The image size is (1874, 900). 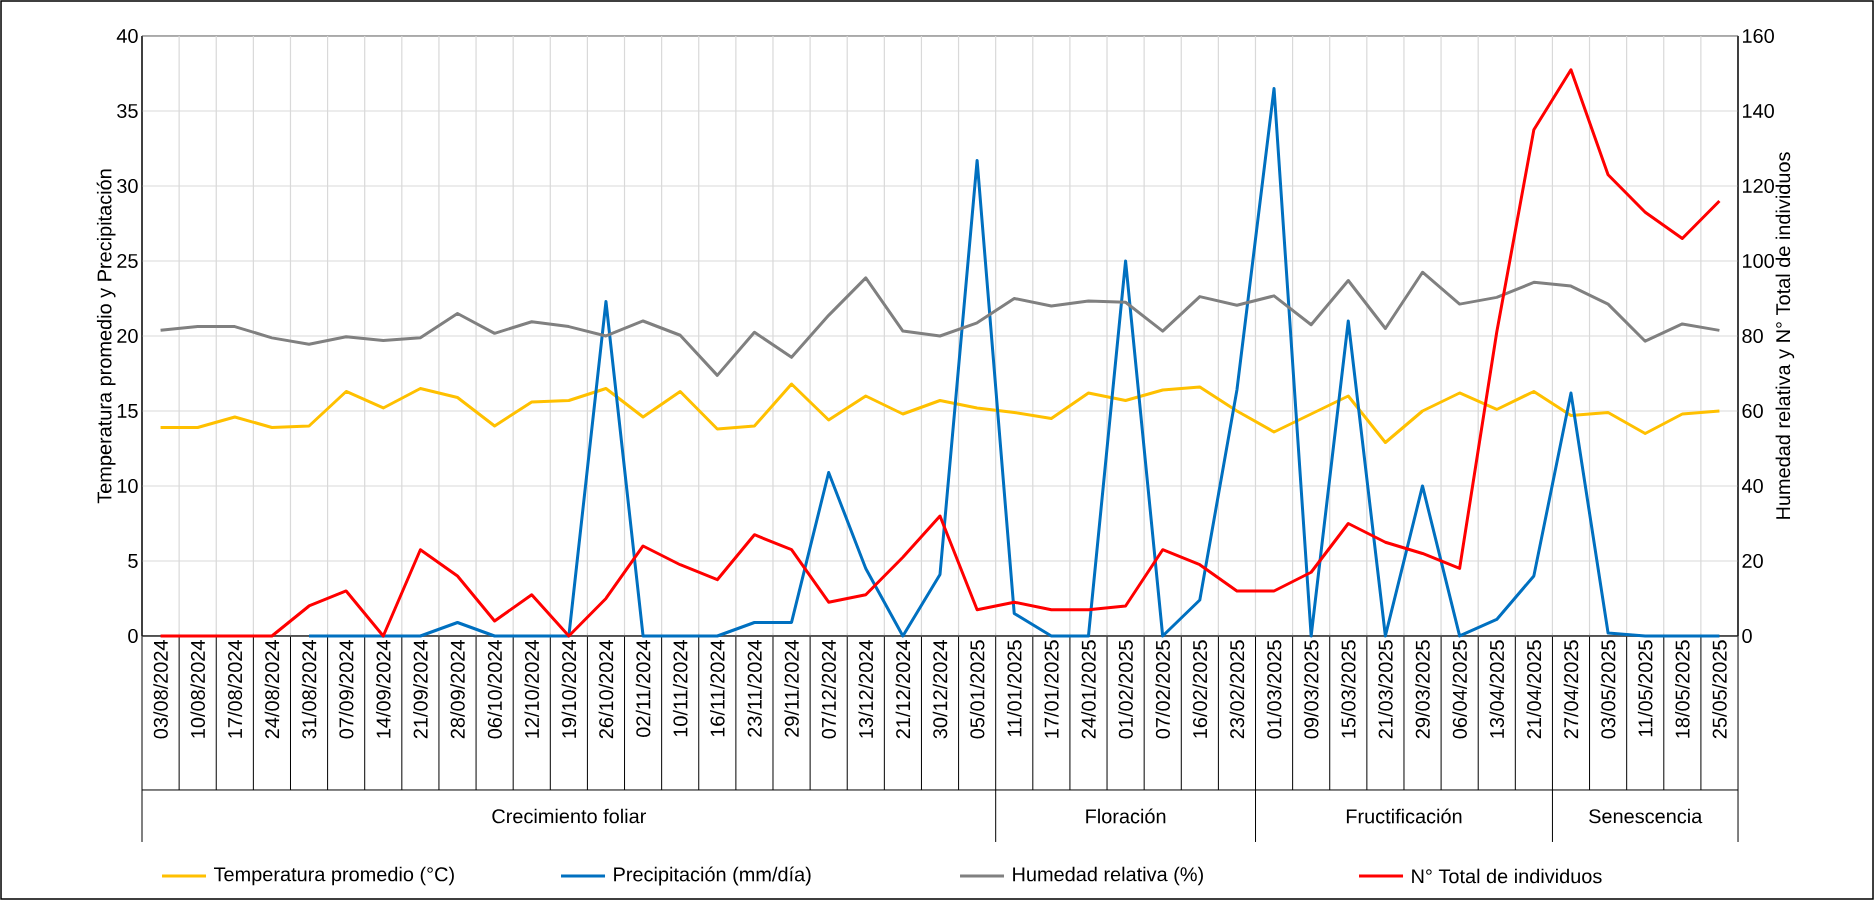 I want to click on x-tick-label: 02/11/2024, so click(x=643, y=688).